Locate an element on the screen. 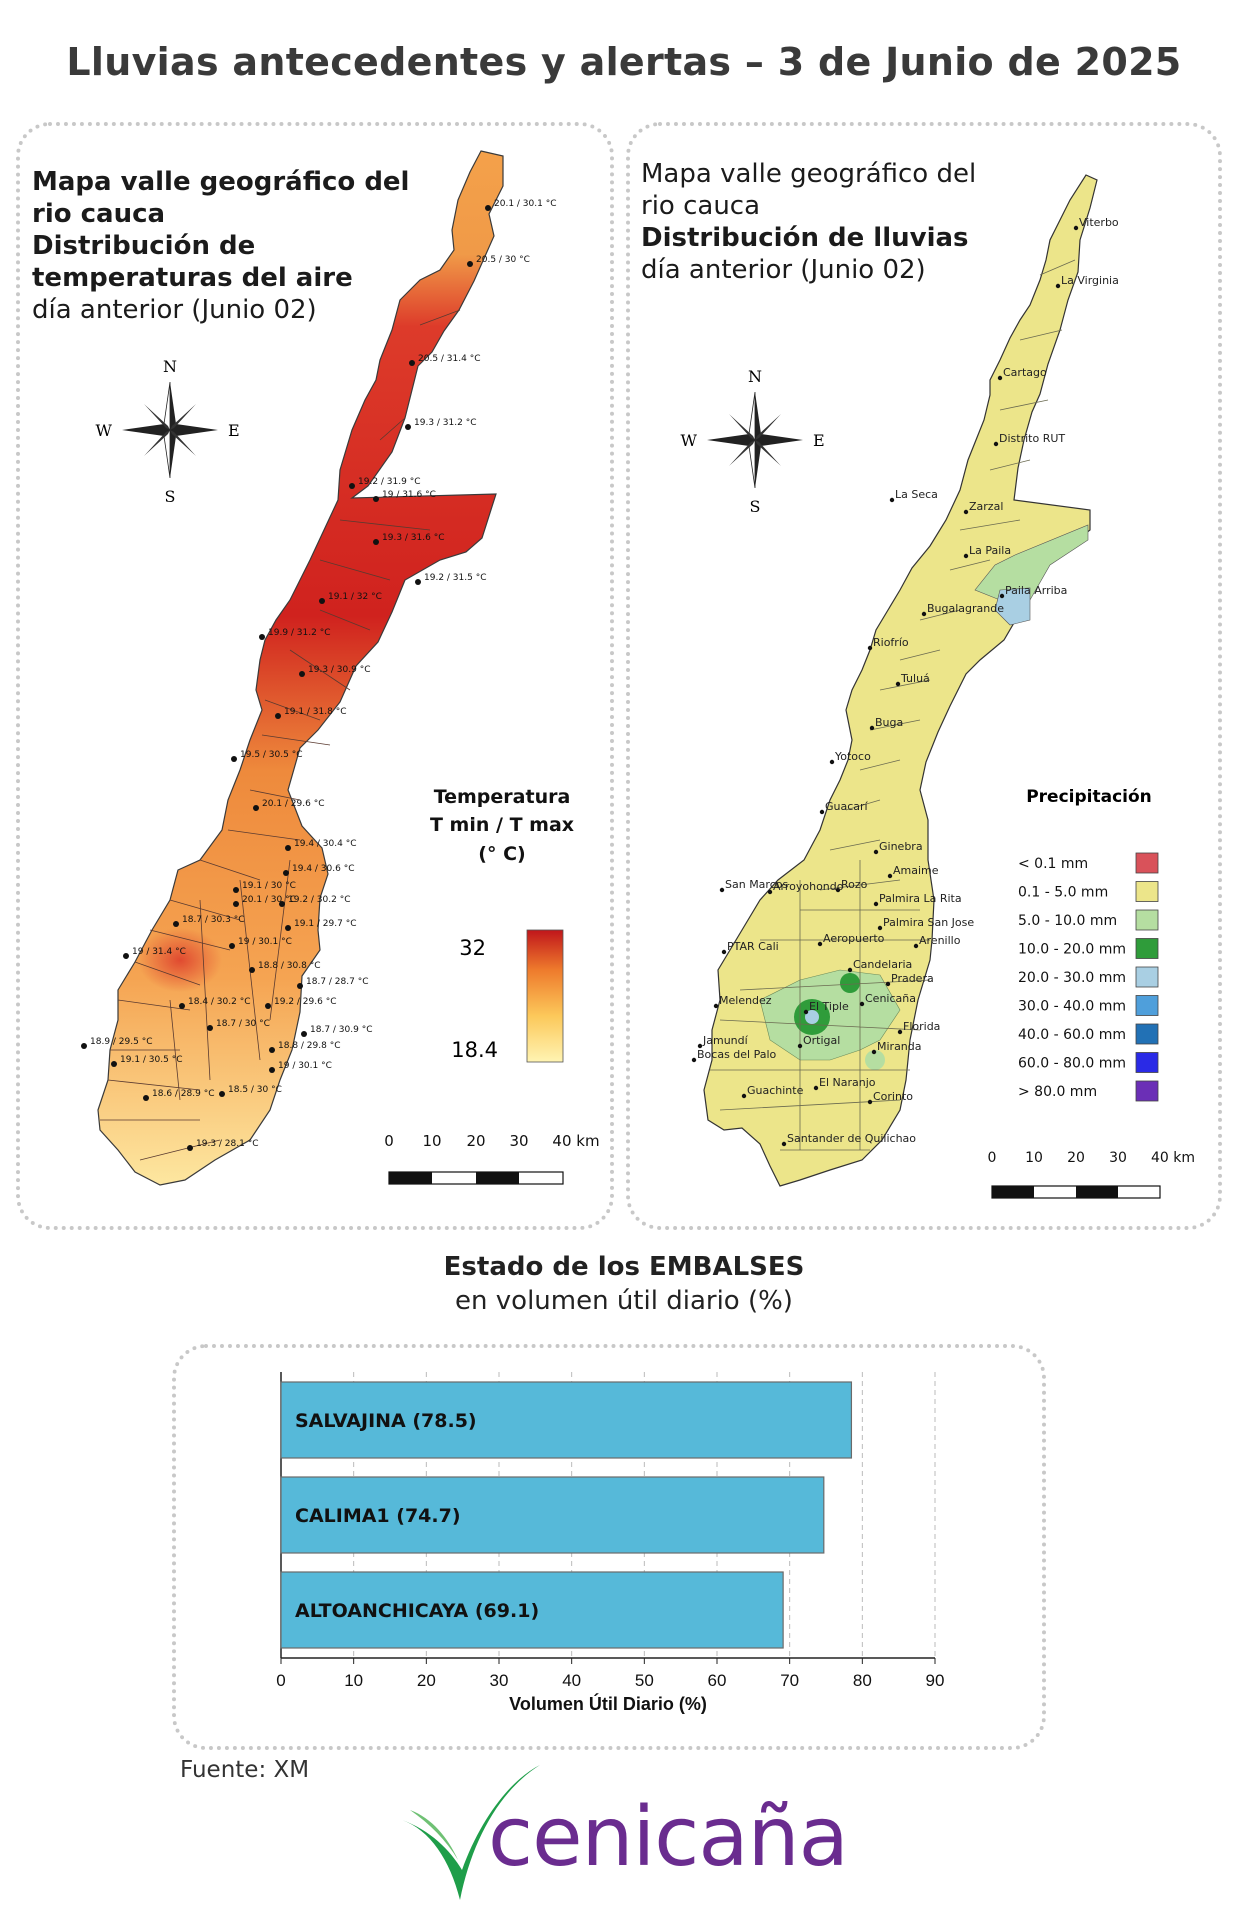  town-label: Rozo is located at coordinates (854, 884).